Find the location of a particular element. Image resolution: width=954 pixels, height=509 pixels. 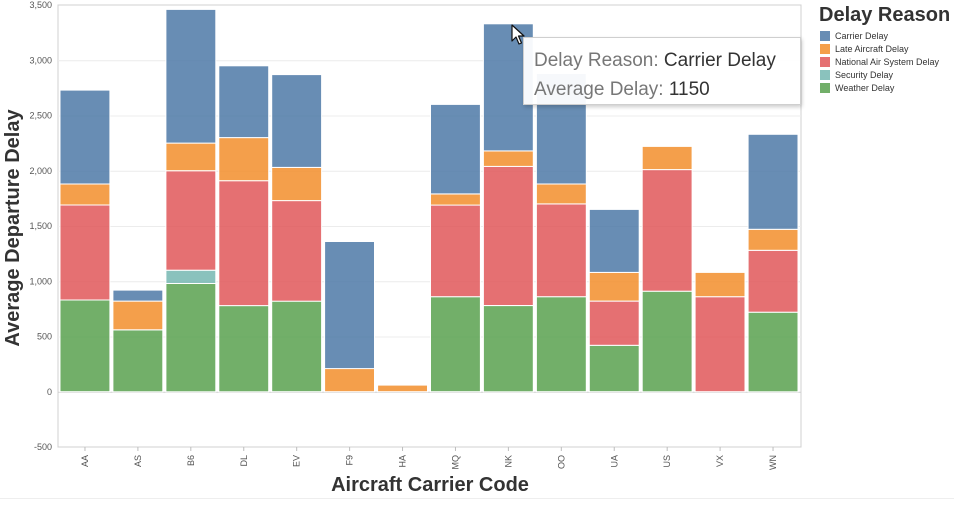

y-tick-label: 1,000 is located at coordinates (40, 281).